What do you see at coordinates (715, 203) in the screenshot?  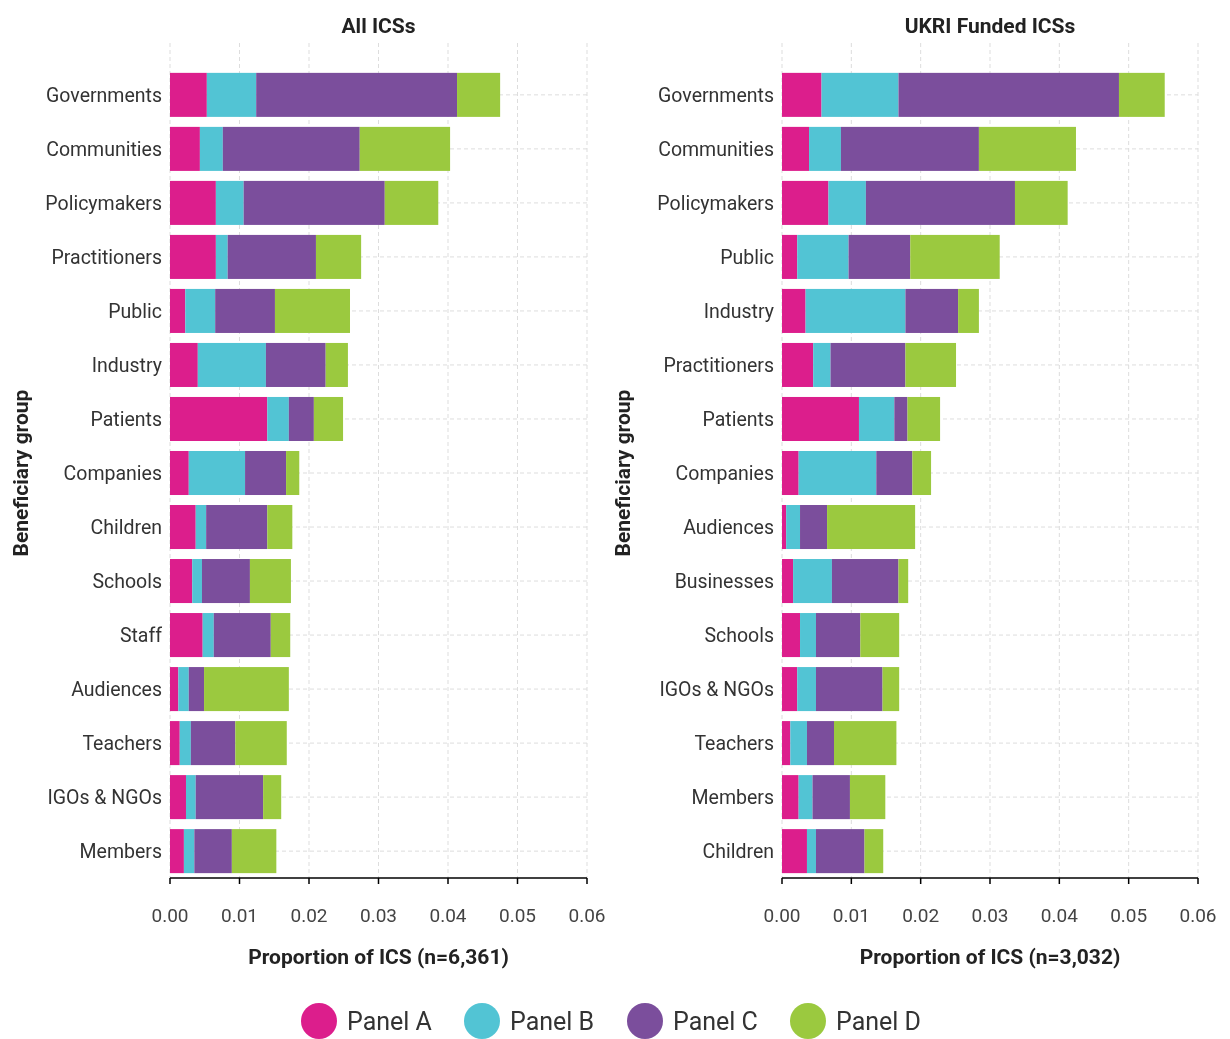 I see `y-tick-label: Policymakers` at bounding box center [715, 203].